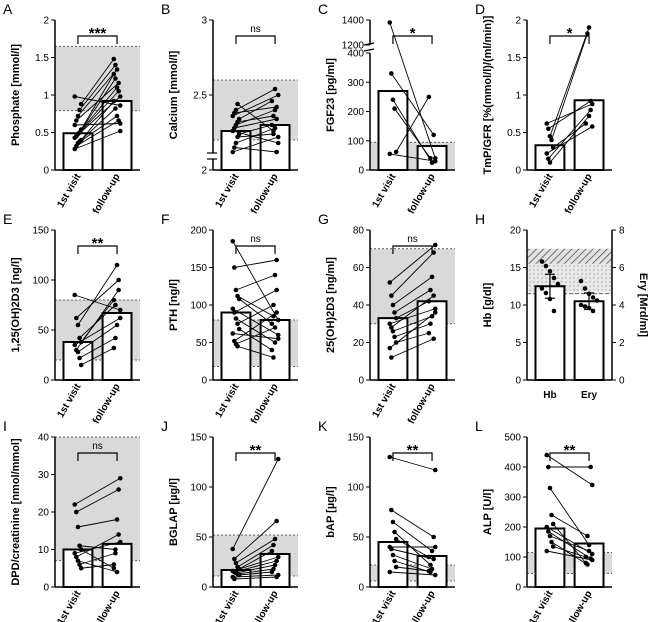 The height and width of the screenshot is (622, 650). Describe the element at coordinates (488, 304) in the screenshot. I see `y-axis-label: Hb [g/dl]` at that location.